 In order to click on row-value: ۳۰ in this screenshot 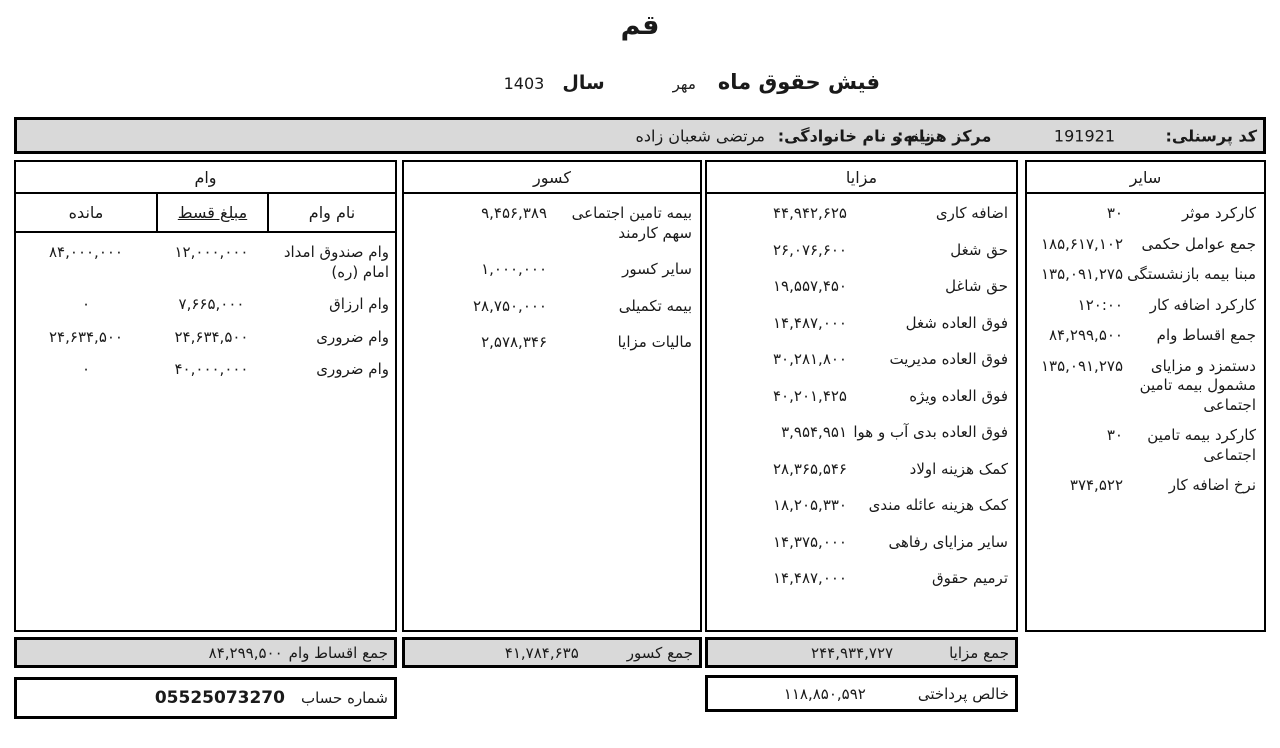, I will do `click(1114, 435)`.